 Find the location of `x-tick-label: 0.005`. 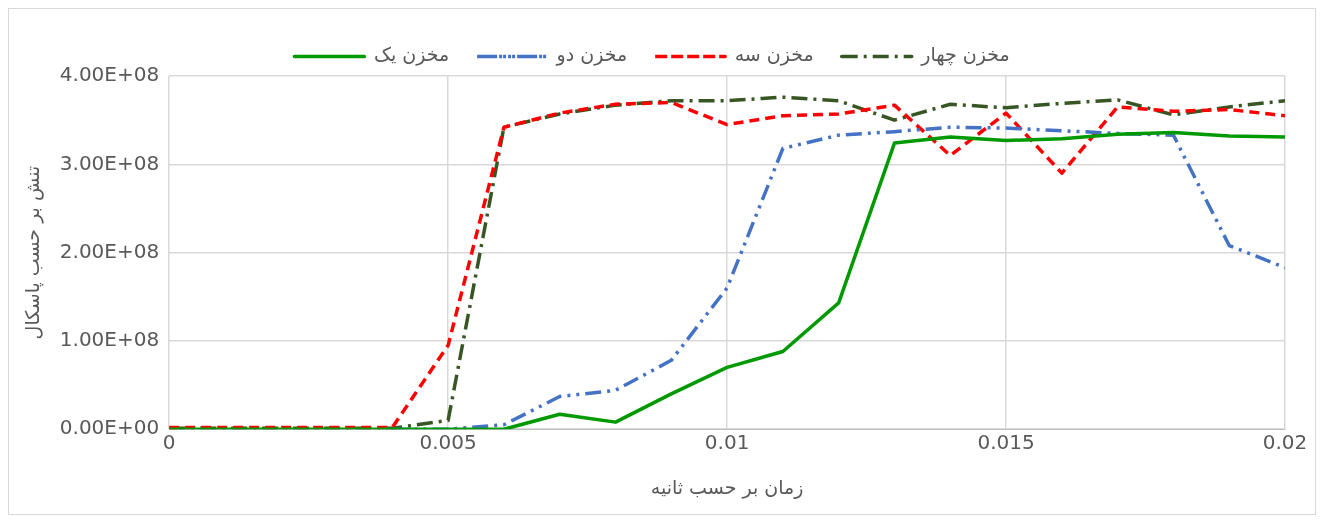

x-tick-label: 0.005 is located at coordinates (448, 442).